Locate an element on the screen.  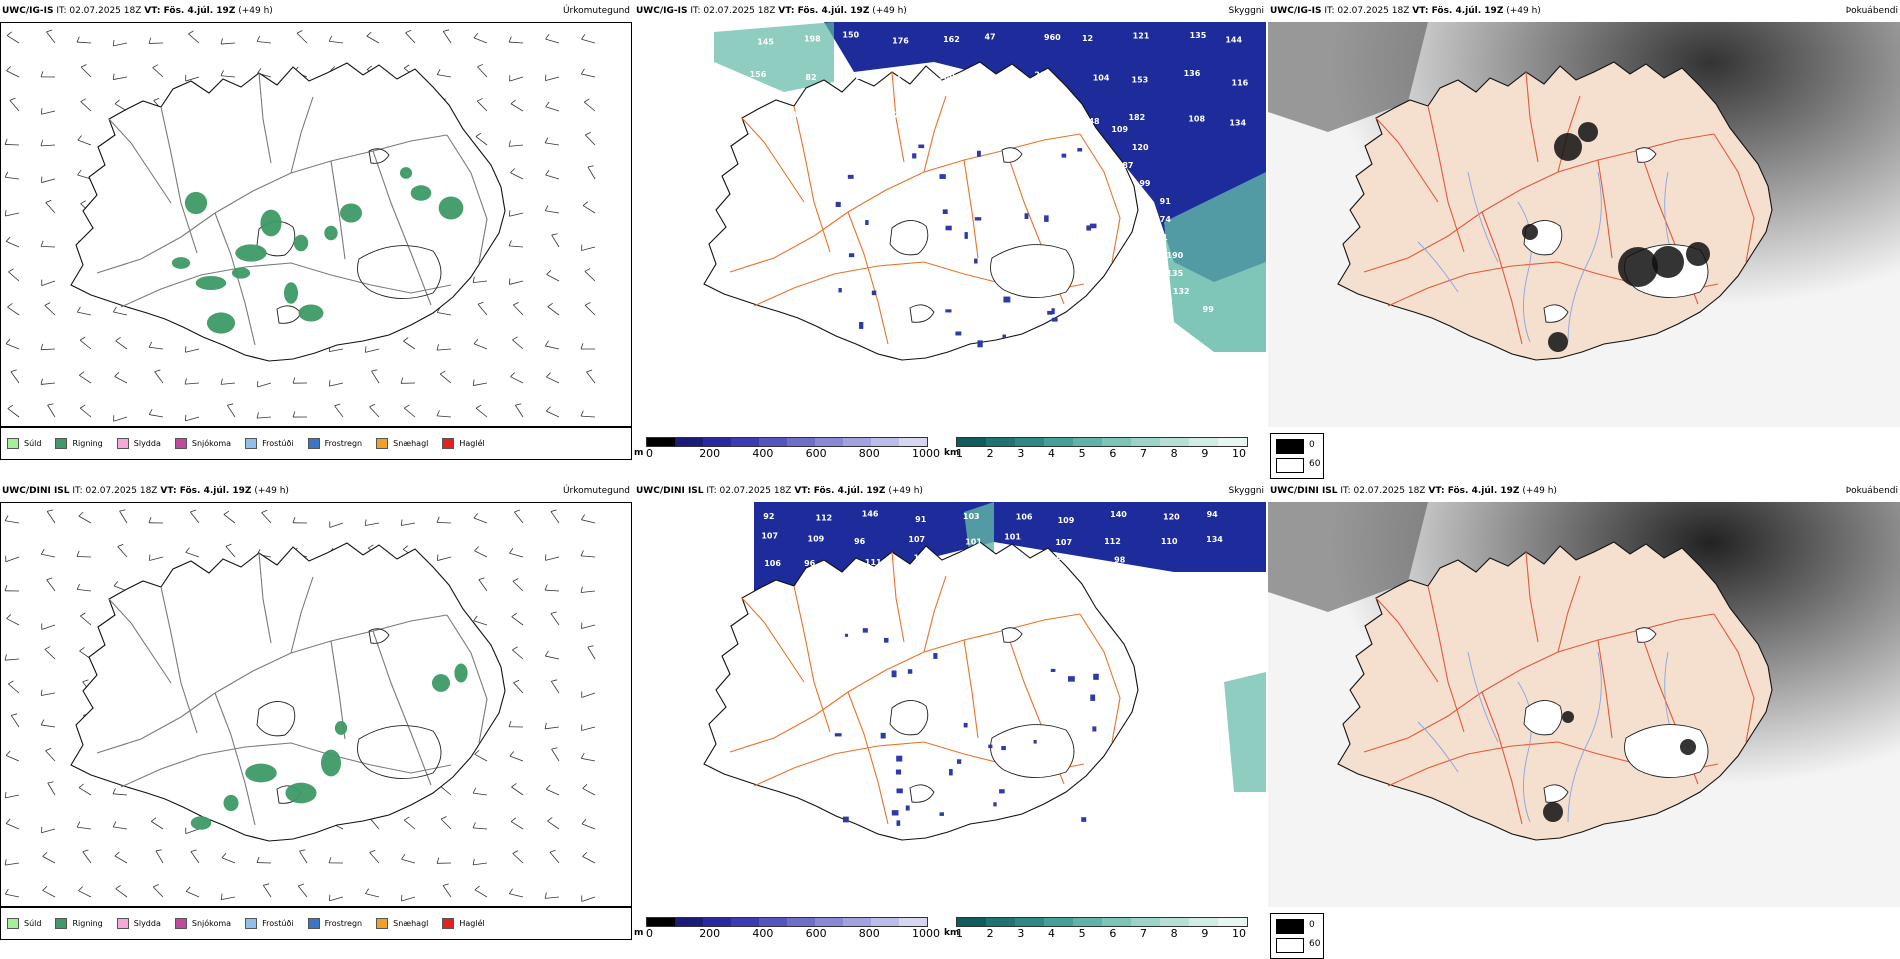
cloud-base-label: 91 is located at coordinates (1166, 201).